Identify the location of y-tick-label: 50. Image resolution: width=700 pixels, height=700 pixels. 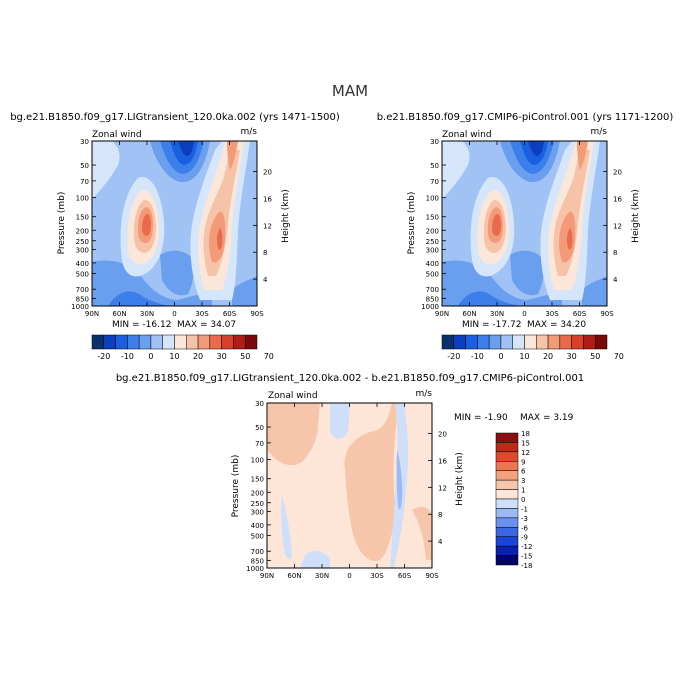
(84, 166).